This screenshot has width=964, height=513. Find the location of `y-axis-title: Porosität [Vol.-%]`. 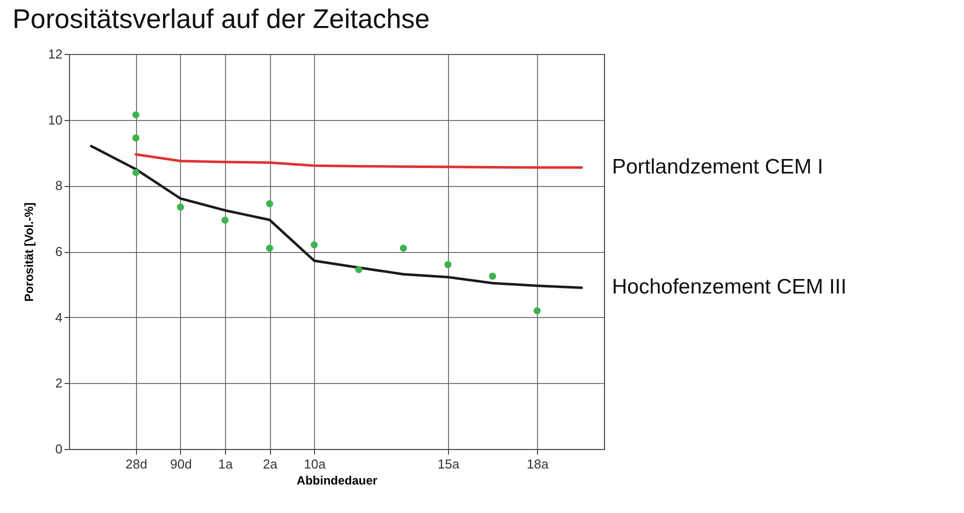

y-axis-title: Porosität [Vol.-%] is located at coordinates (29, 252).